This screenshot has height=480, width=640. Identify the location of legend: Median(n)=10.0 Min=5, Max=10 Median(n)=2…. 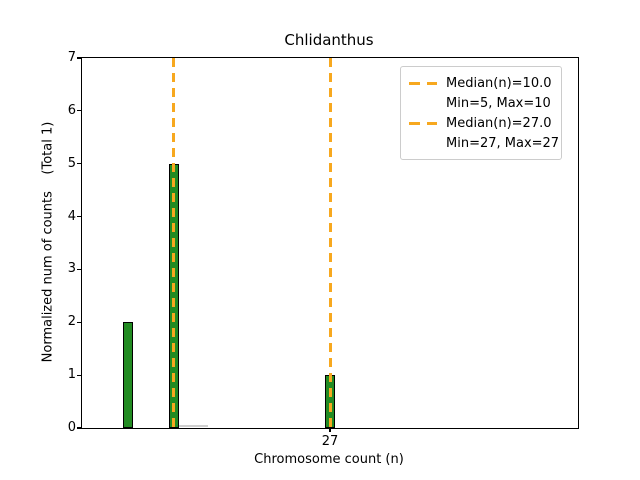
(481, 113).